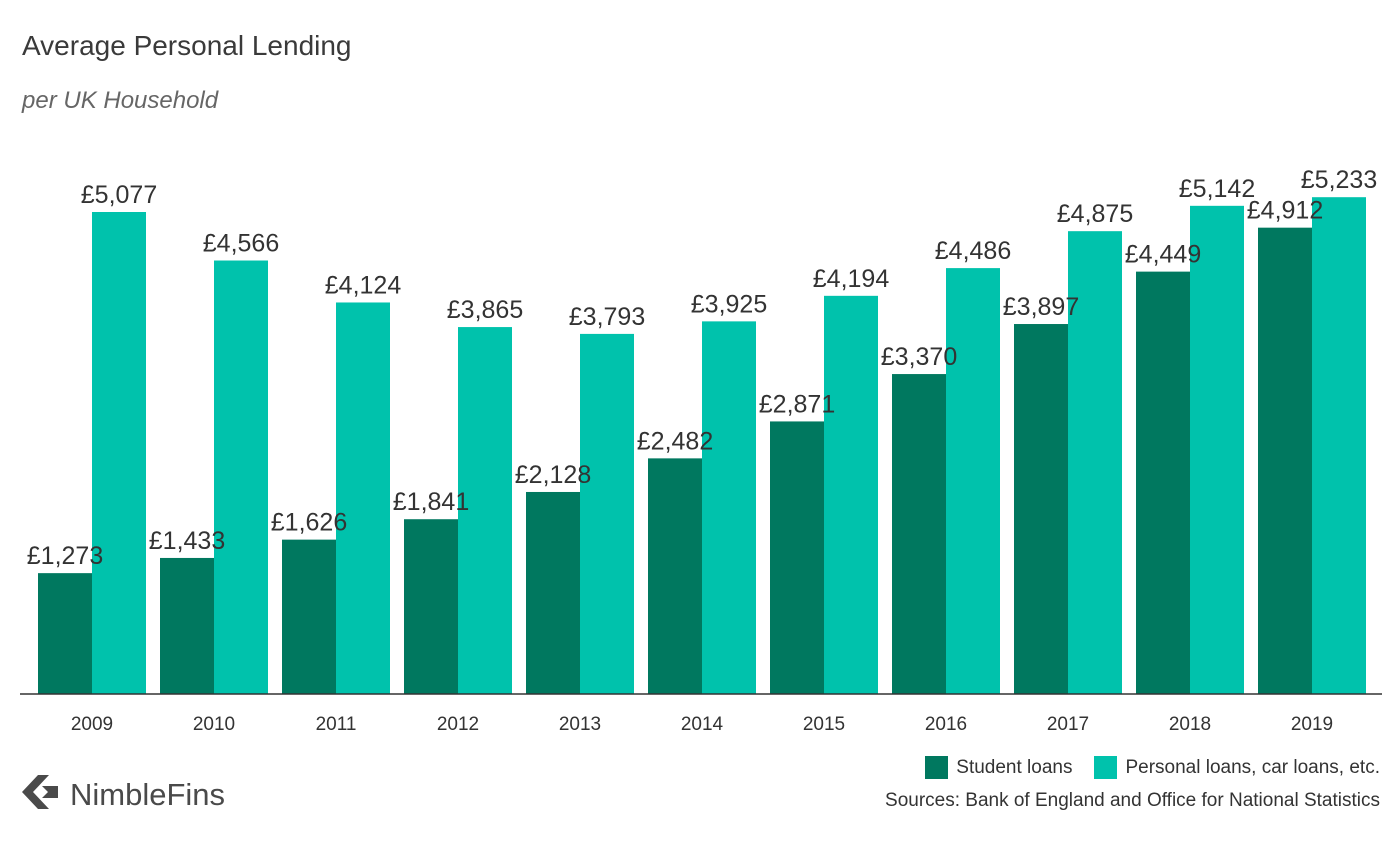  Describe the element at coordinates (309, 523) in the screenshot. I see `value-label-student-loans-2011: £1,626` at that location.